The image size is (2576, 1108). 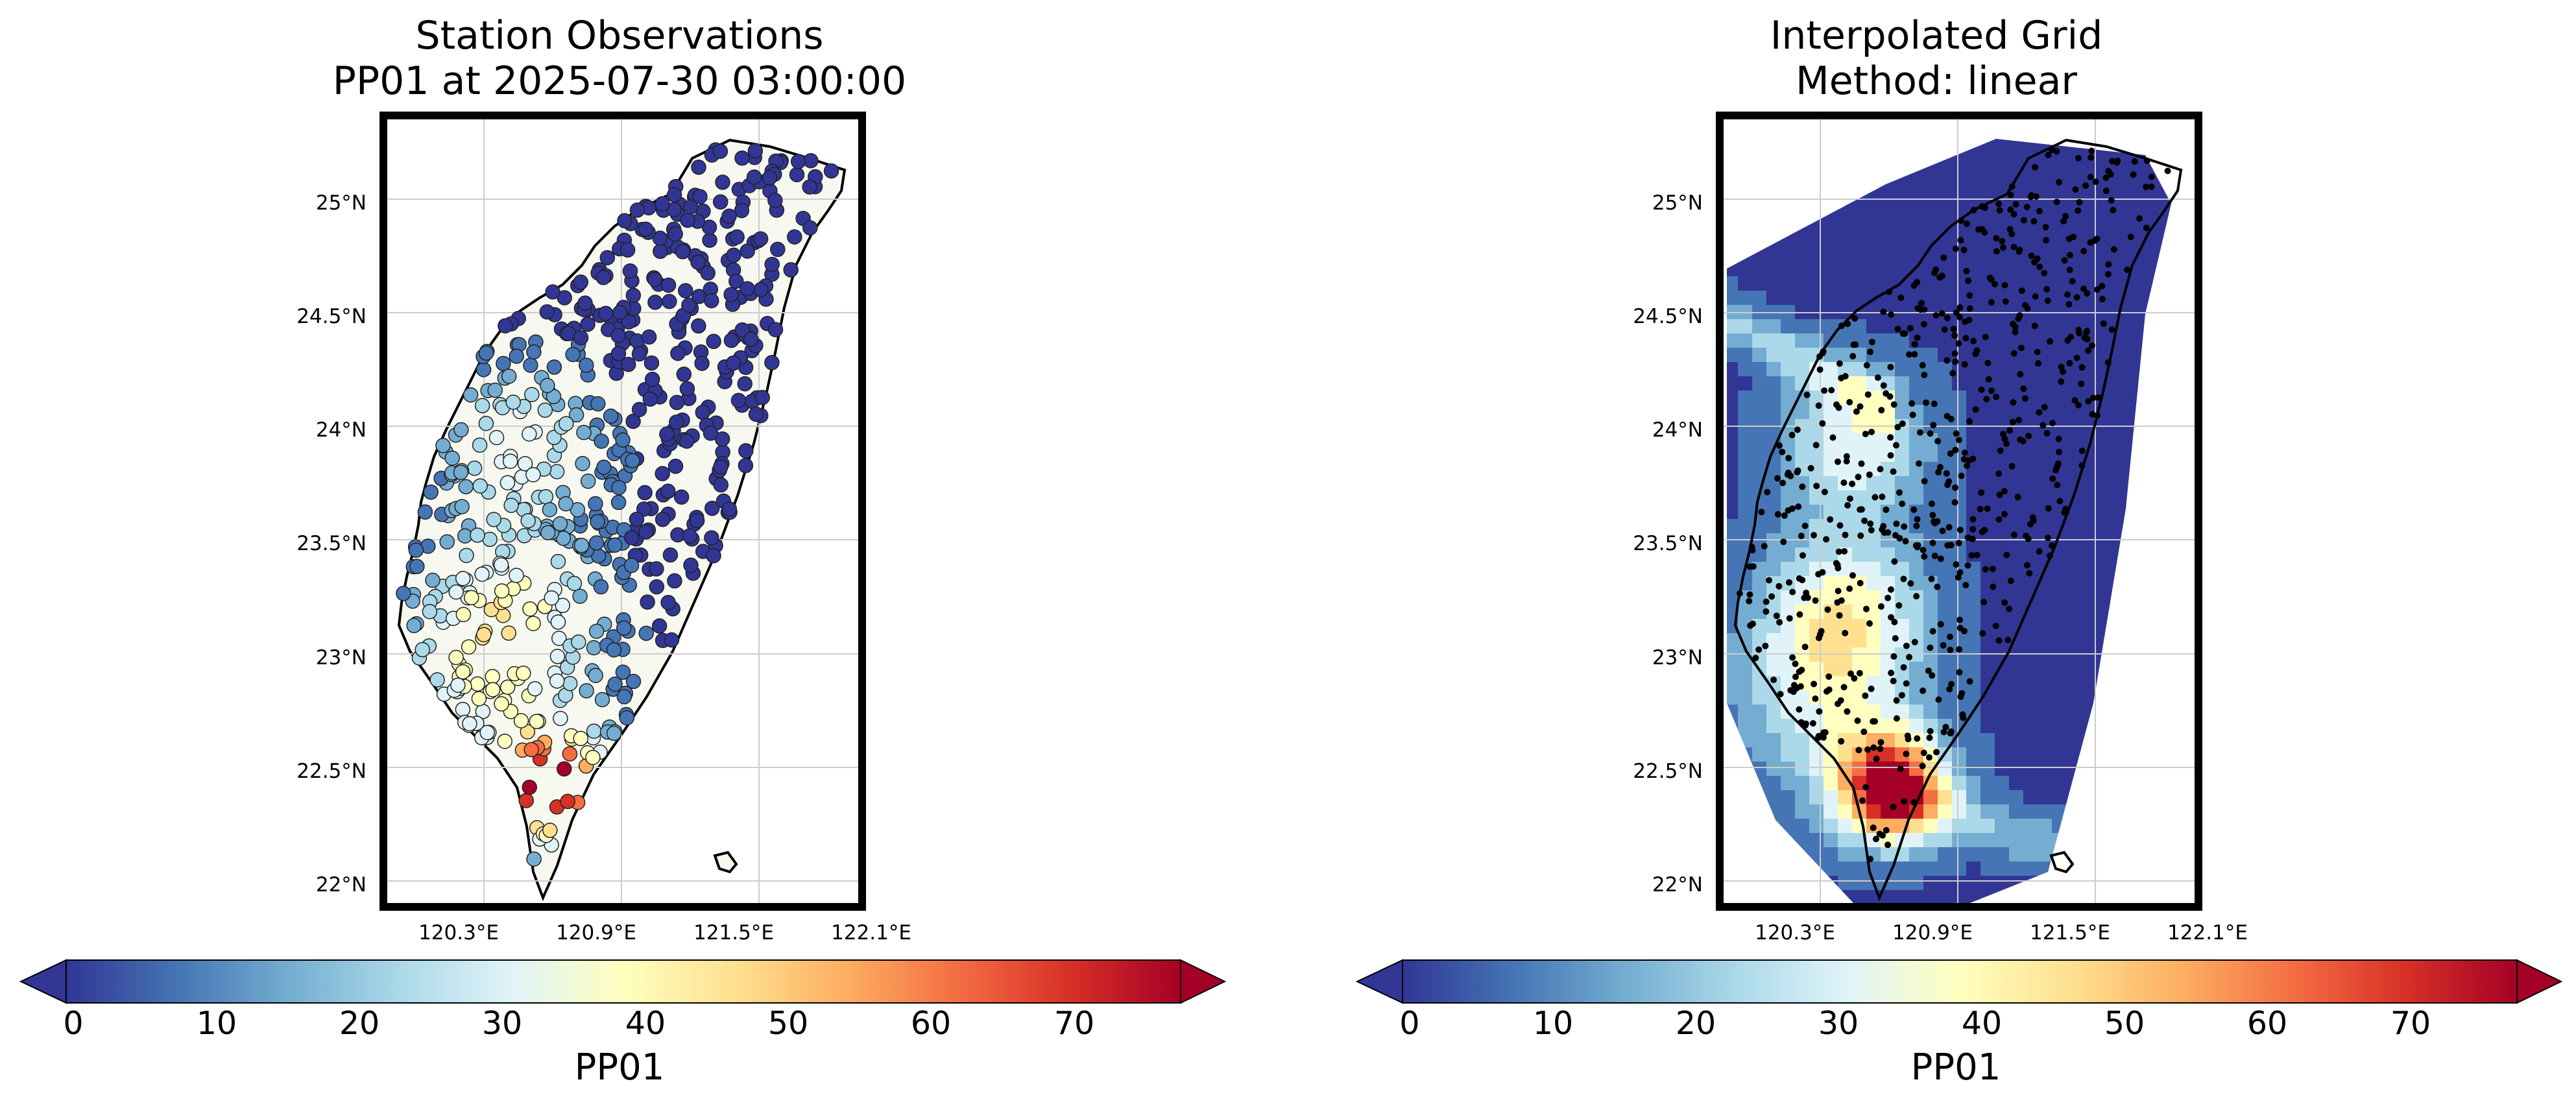 I want to click on colorbar-tick: 30, so click(x=1838, y=1023).